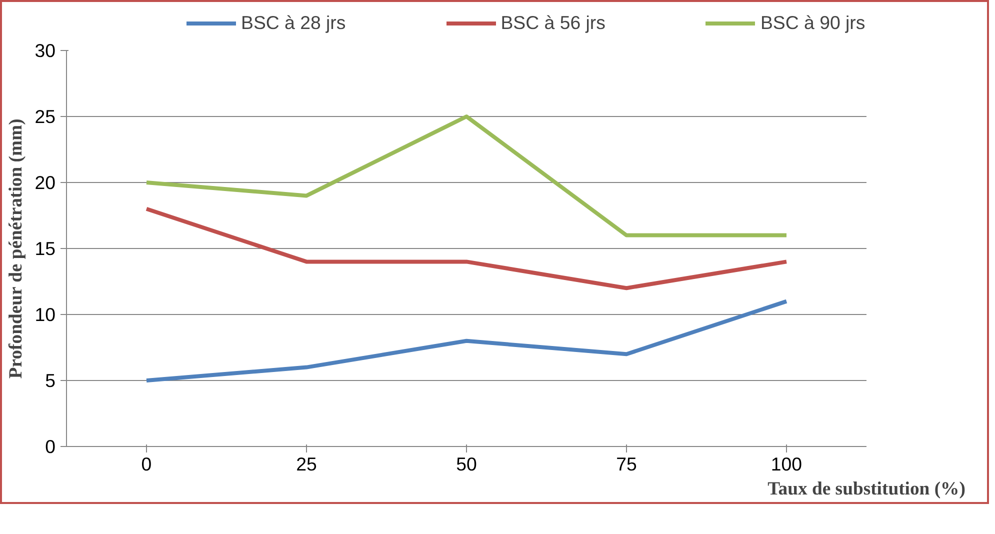 Image resolution: width=995 pixels, height=534 pixels. Describe the element at coordinates (466, 464) in the screenshot. I see `x-tick-label: 50` at that location.